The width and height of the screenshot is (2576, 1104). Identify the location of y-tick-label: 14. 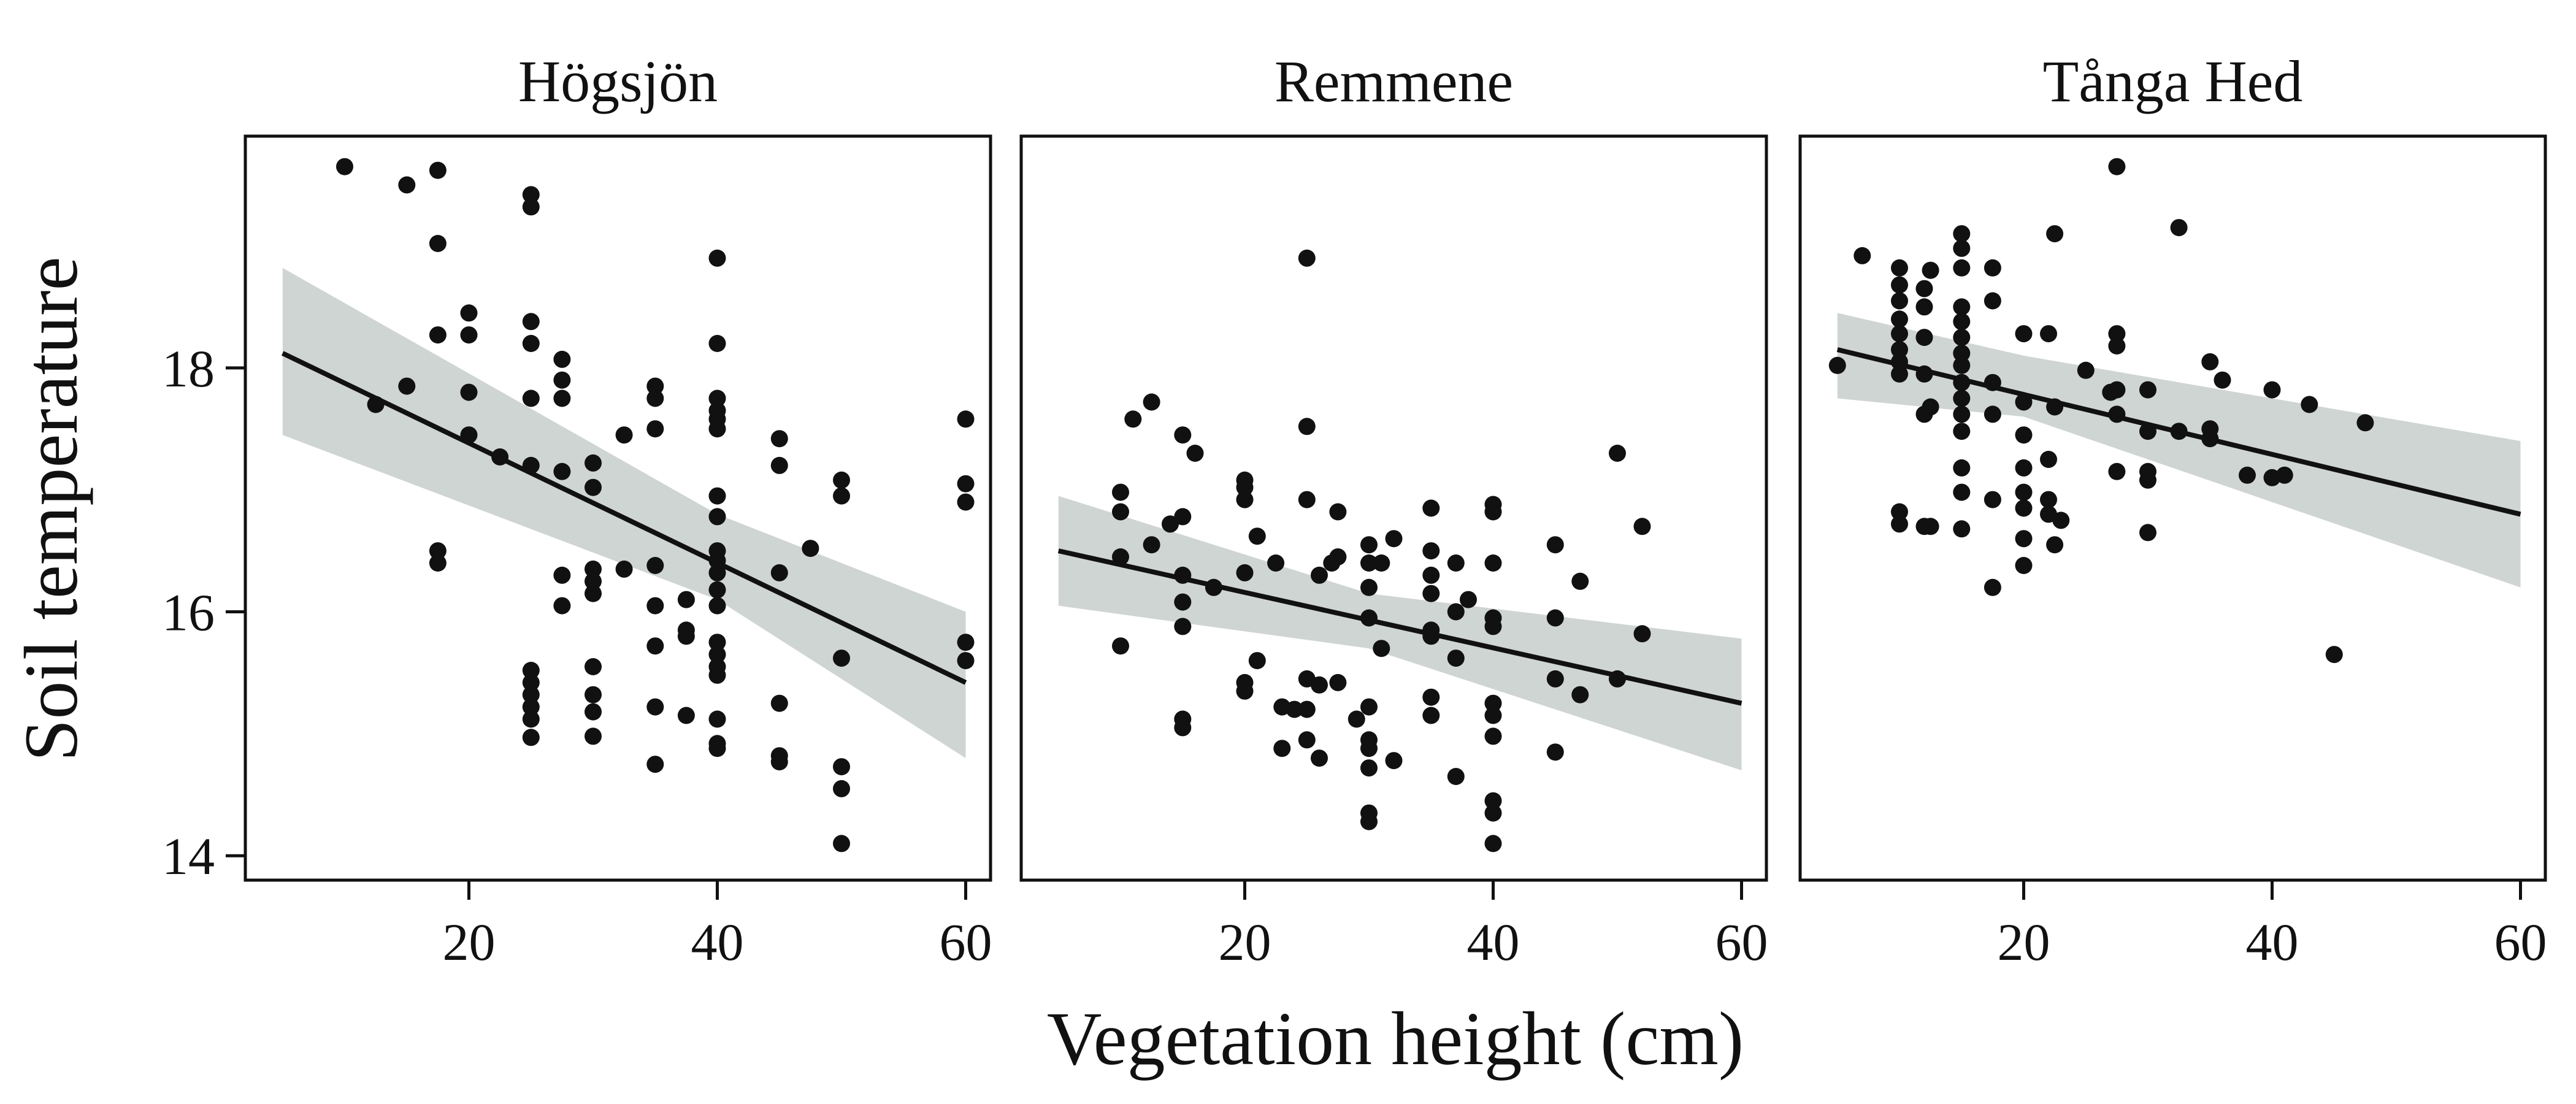
(188, 856).